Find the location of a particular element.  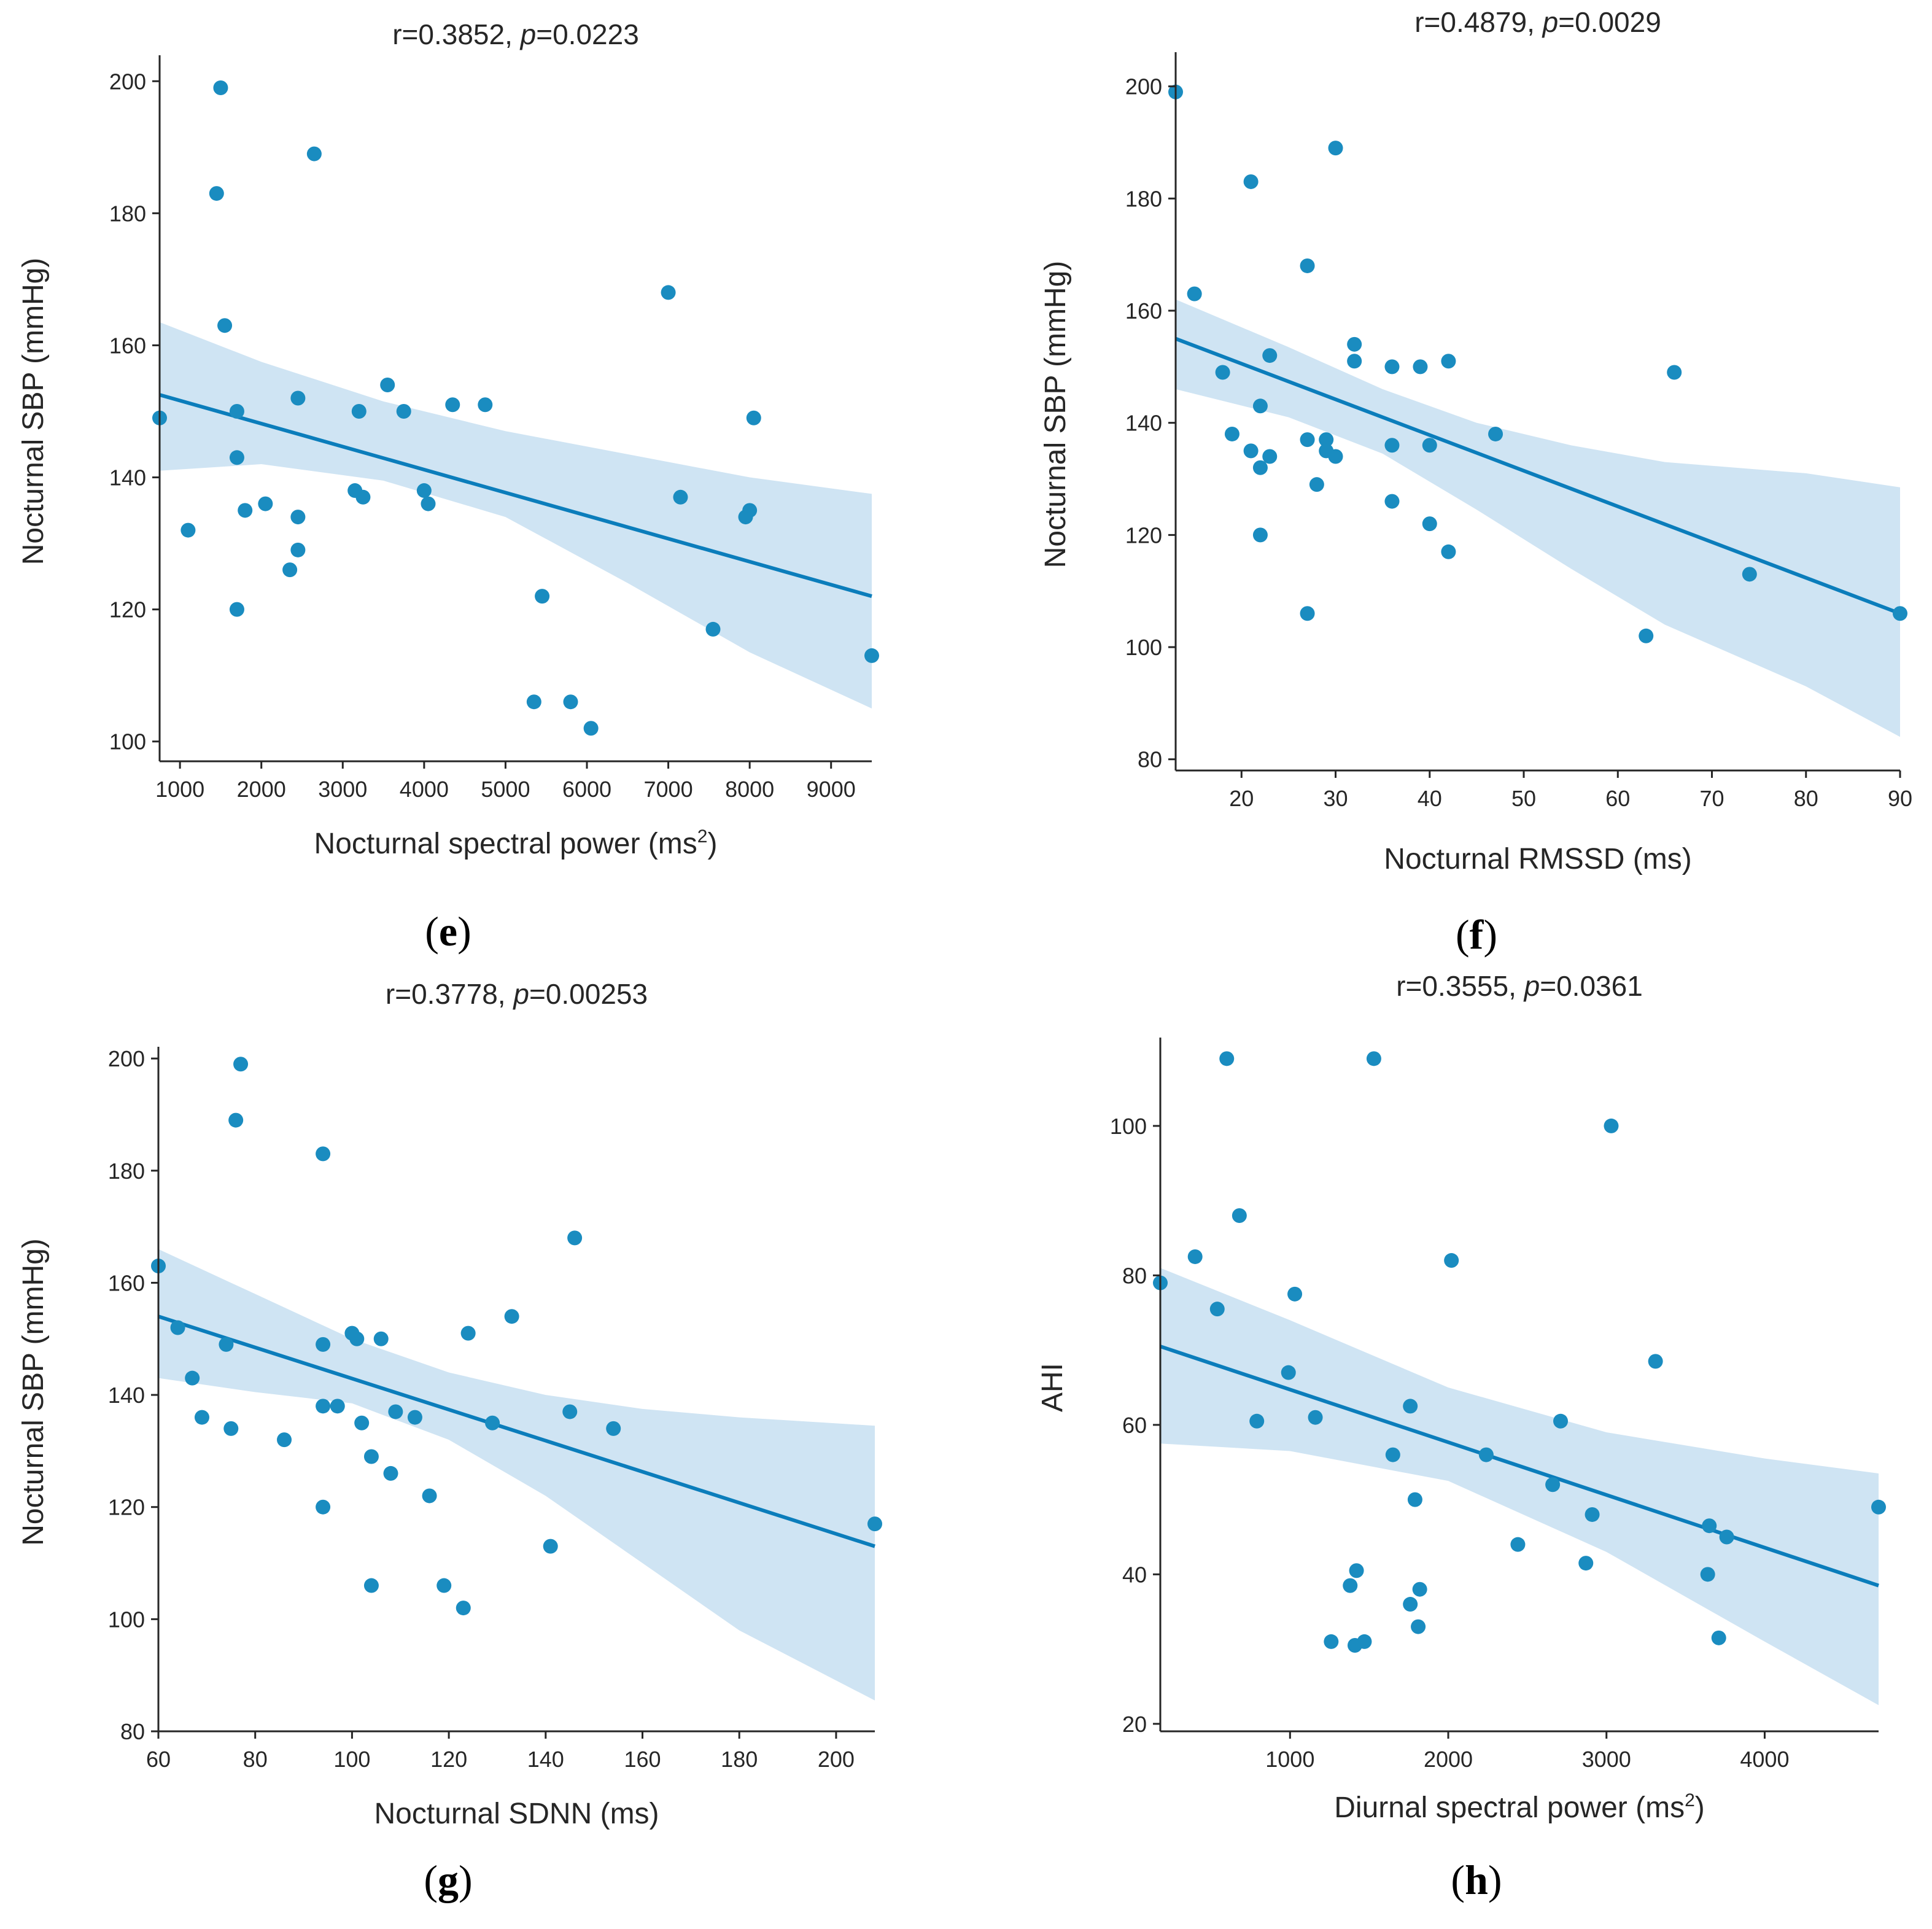

x-axis-title: Nocturnal SDNN (ms) is located at coordinates (516, 1814).